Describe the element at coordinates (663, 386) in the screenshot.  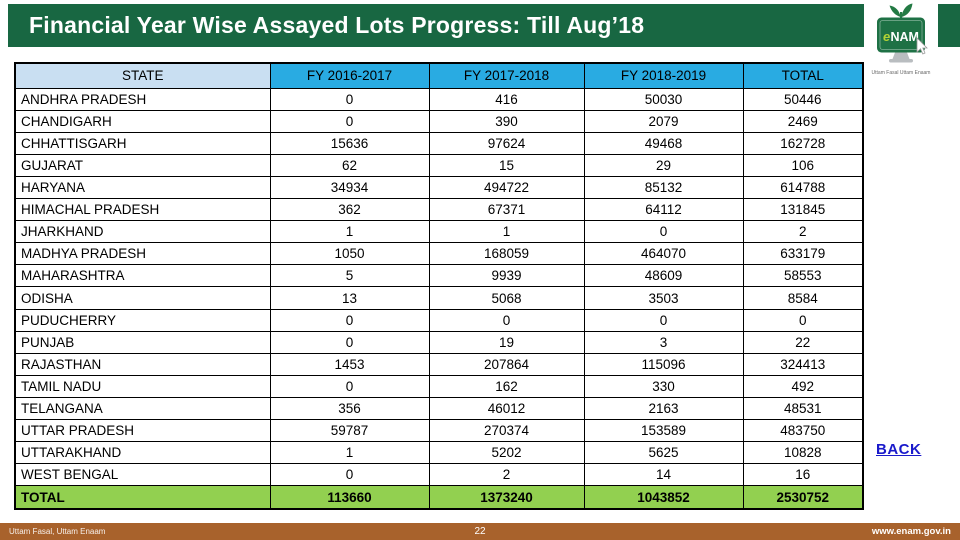
I see `value-cell: 330` at that location.